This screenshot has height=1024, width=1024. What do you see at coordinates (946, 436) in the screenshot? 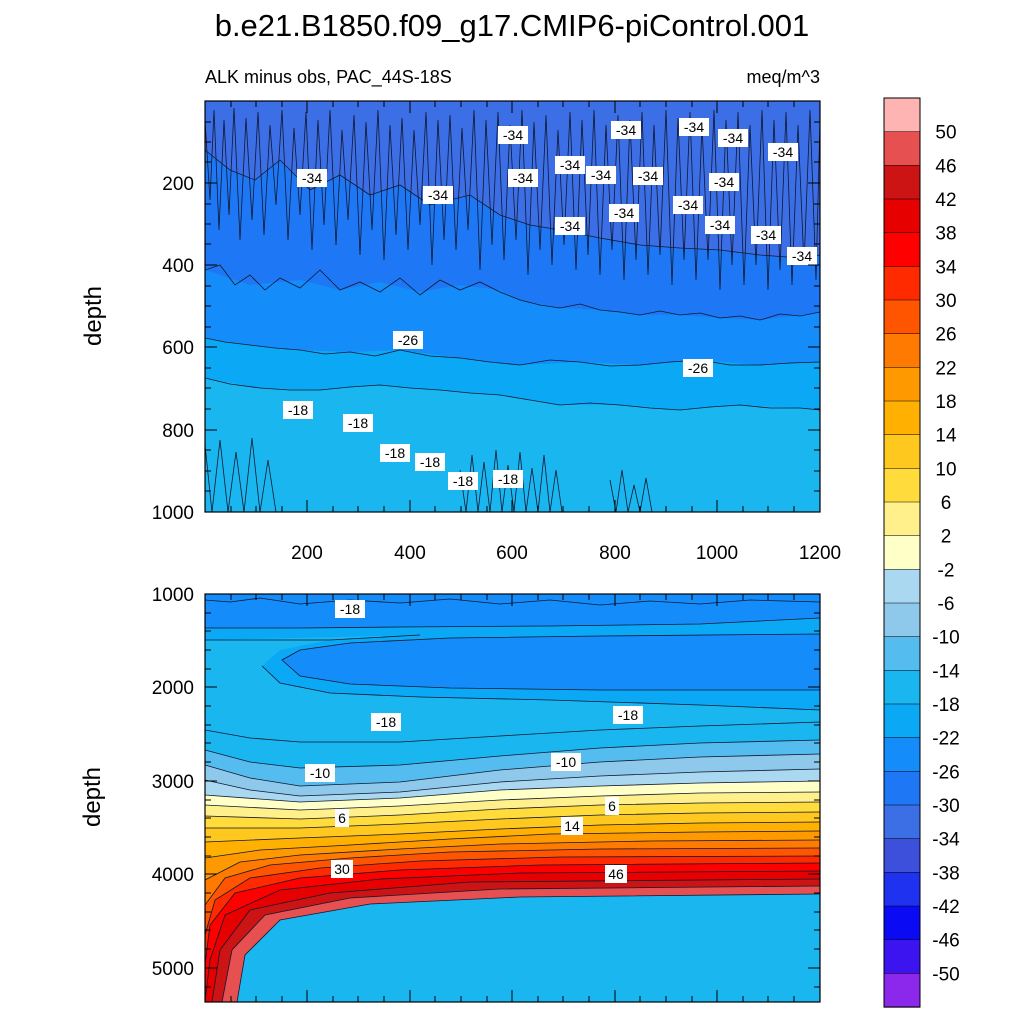
I see `colorbar-level-label: 14` at bounding box center [946, 436].